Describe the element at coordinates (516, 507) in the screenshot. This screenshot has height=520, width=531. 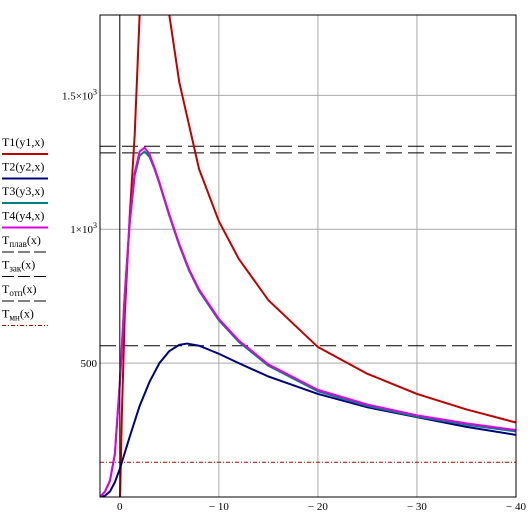
I see `x-tick-label: − 40` at that location.